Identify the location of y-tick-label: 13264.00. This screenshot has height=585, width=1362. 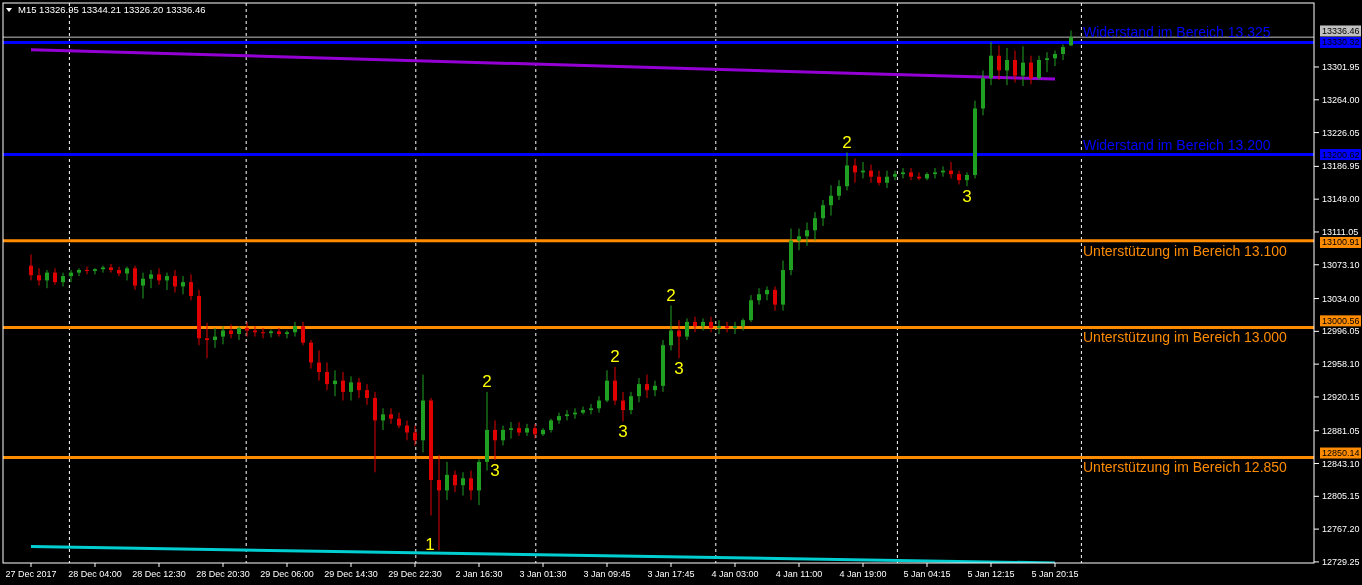
(1341, 99).